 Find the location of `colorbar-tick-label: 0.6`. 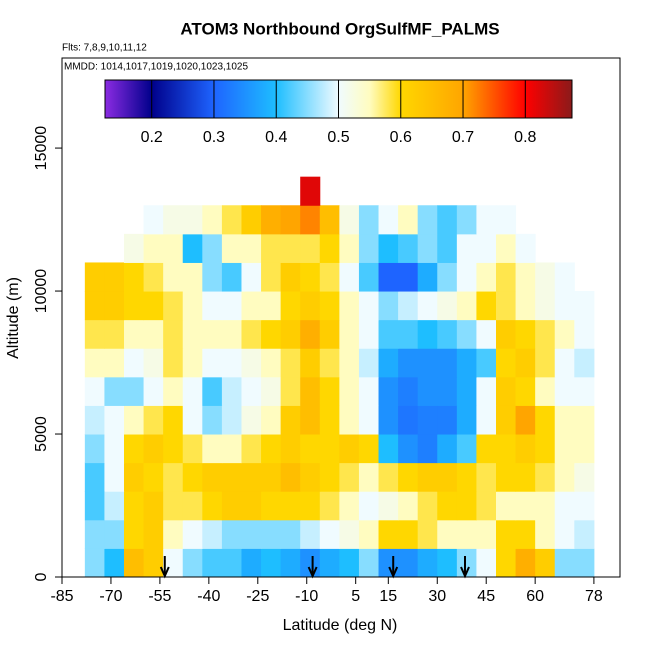

colorbar-tick-label: 0.6 is located at coordinates (401, 137).